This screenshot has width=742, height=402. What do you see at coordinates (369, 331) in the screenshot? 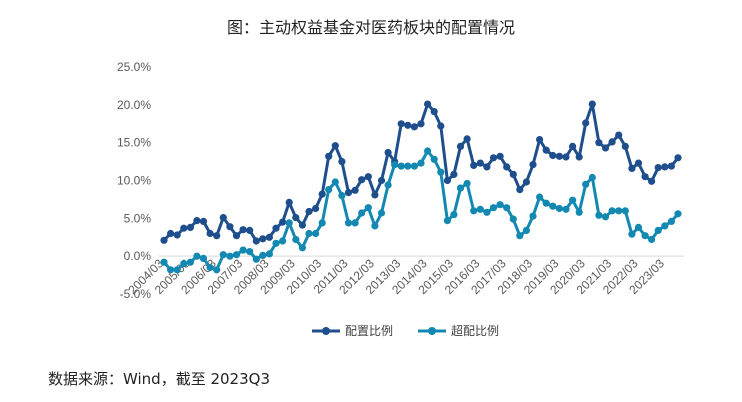
I see `legend-label: 配置比例` at bounding box center [369, 331].